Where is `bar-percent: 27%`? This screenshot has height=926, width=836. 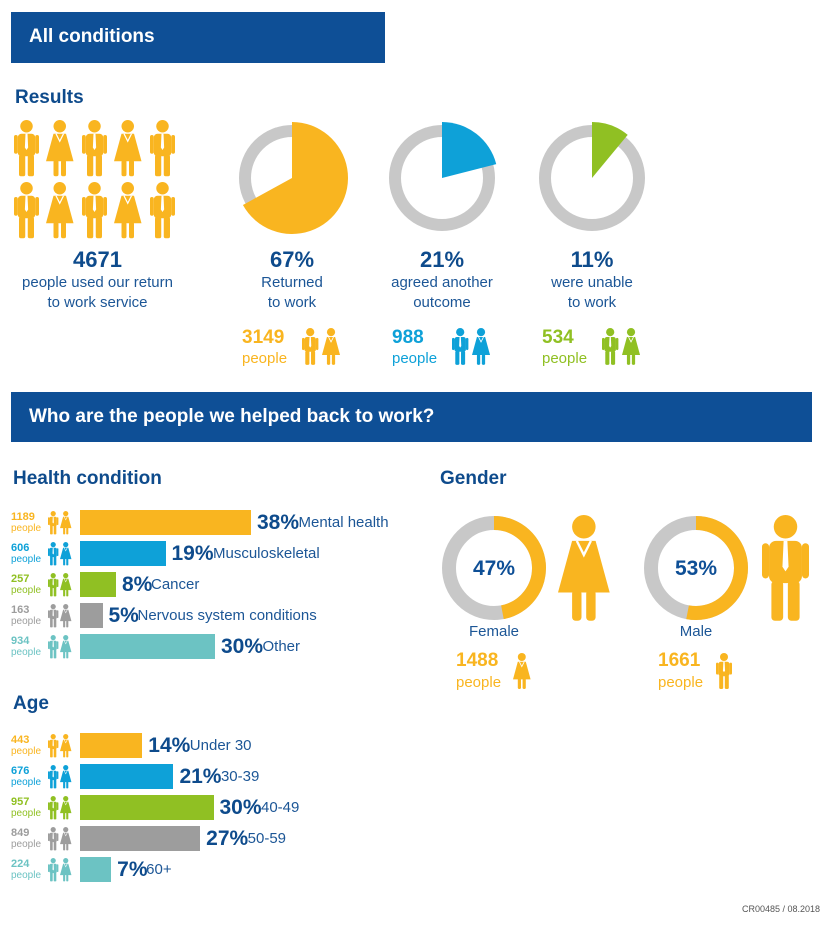 bar-percent: 27% is located at coordinates (227, 838).